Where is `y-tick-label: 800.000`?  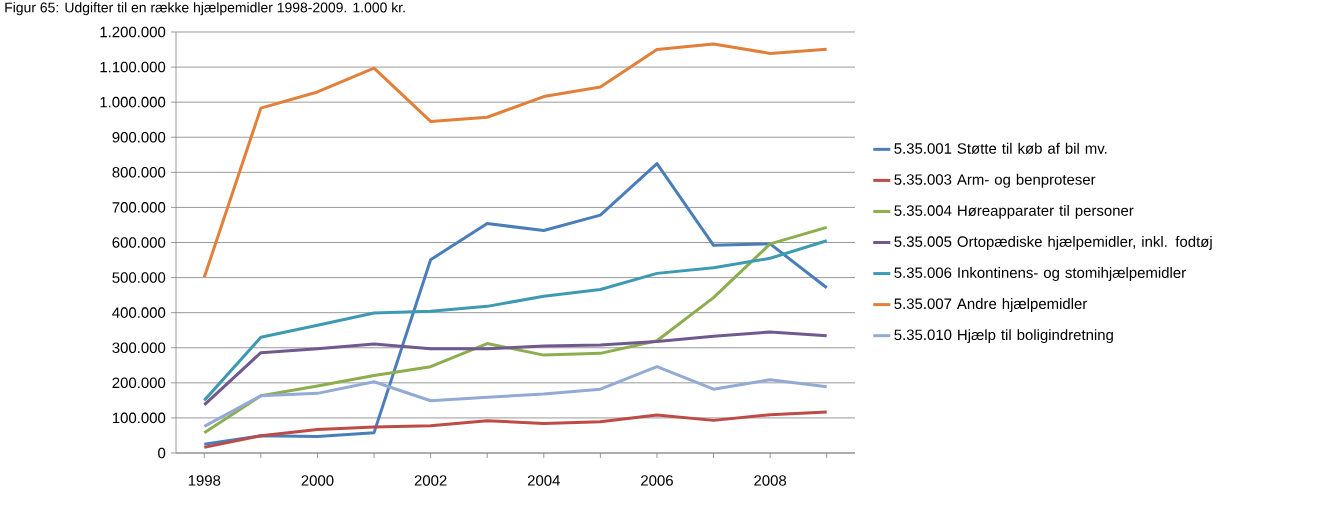
y-tick-label: 800.000 is located at coordinates (139, 172).